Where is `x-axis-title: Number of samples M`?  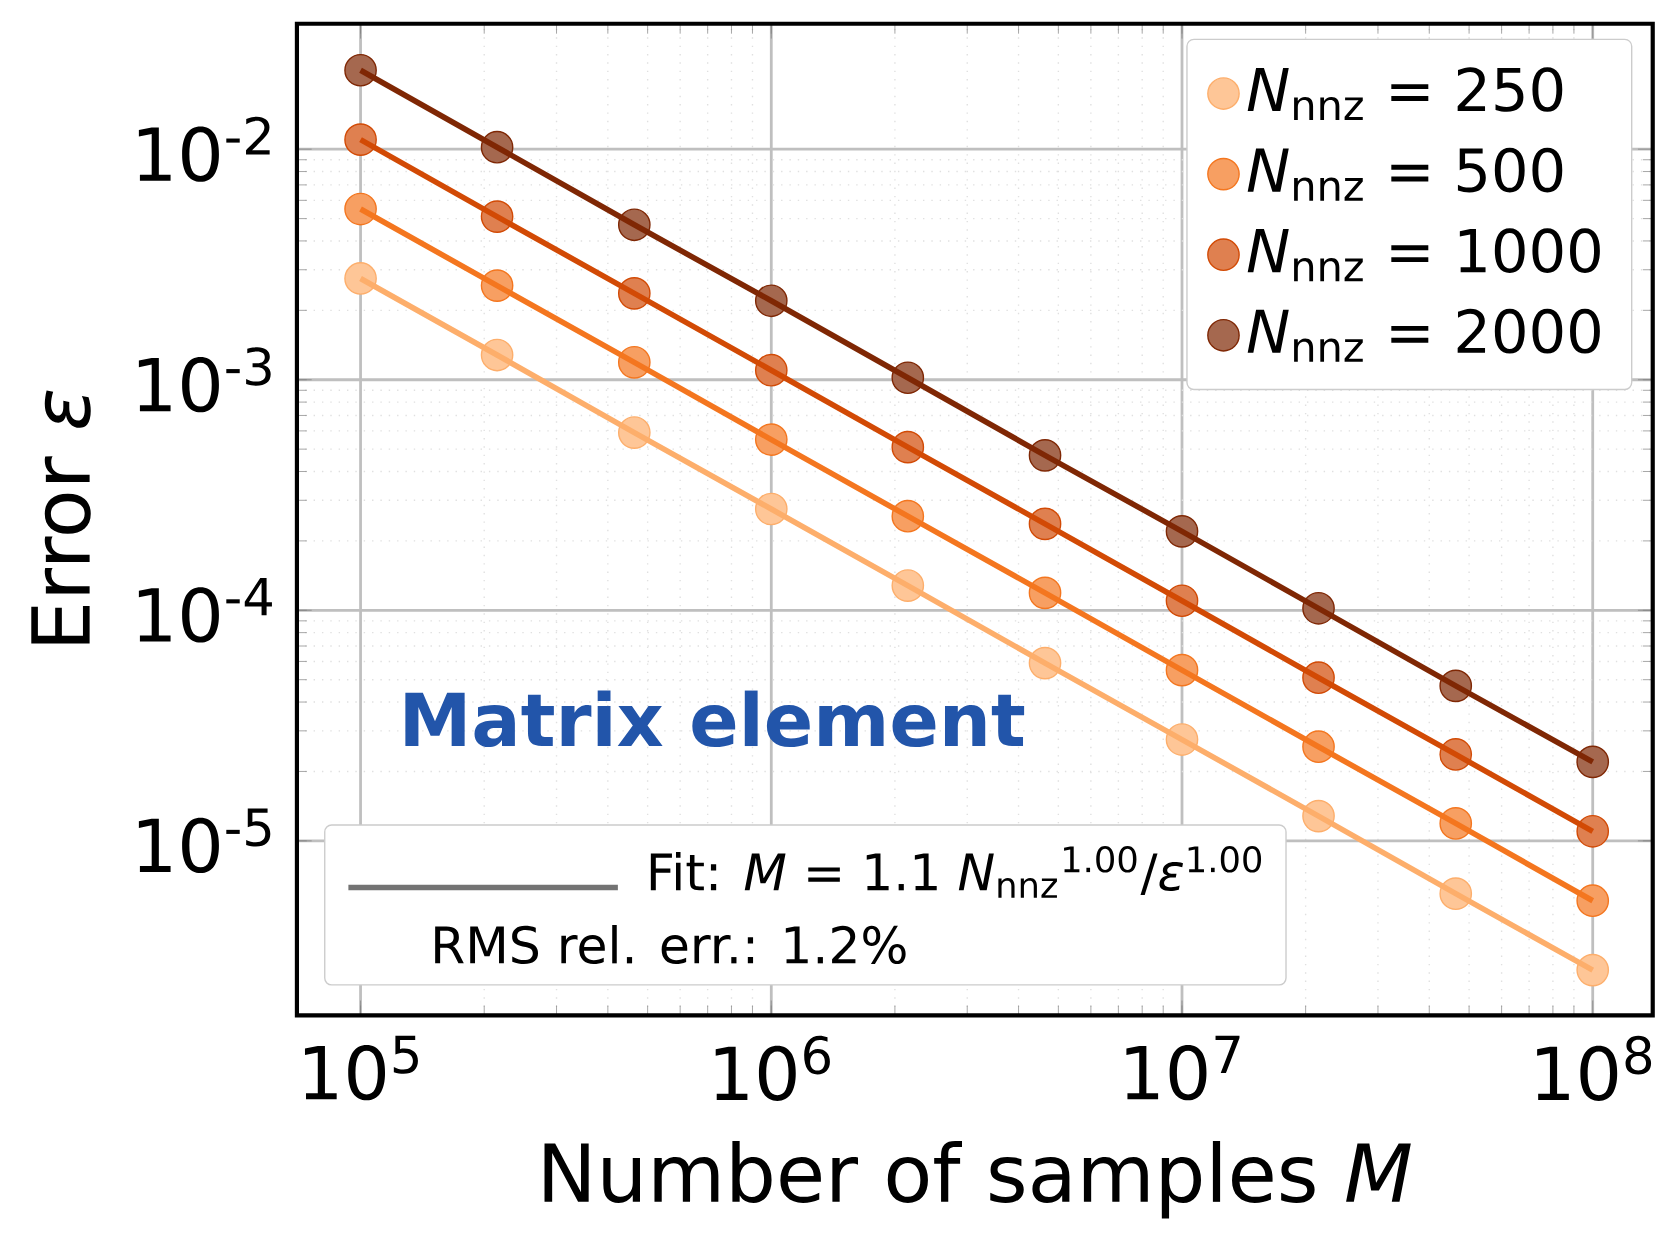
x-axis-title: Number of samples M is located at coordinates (977, 1179).